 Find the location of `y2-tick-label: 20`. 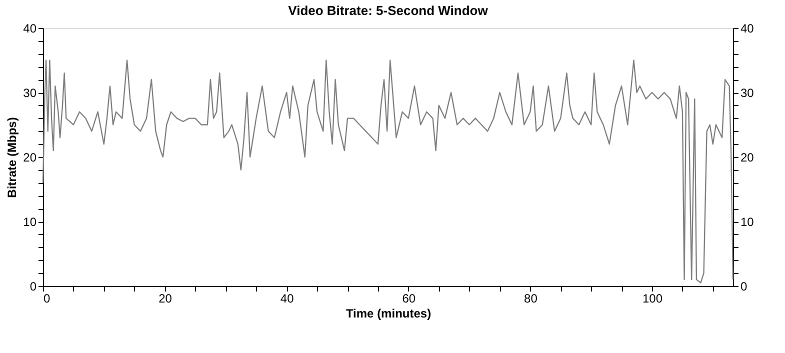

y2-tick-label: 20 is located at coordinates (747, 157).